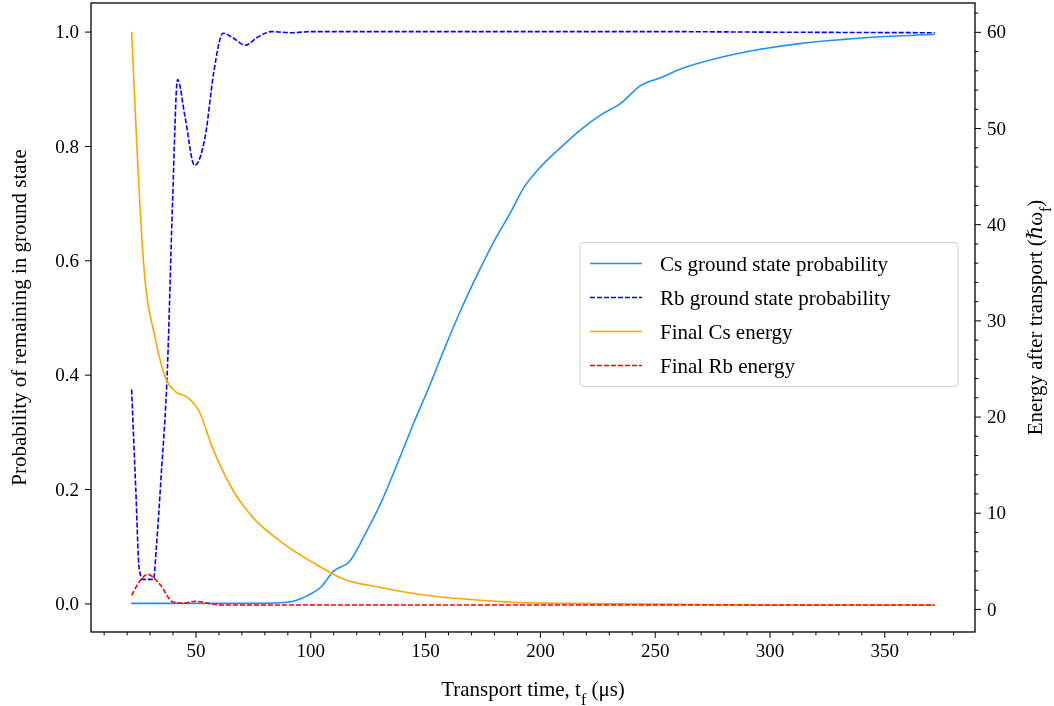 This screenshot has height=706, width=1054. I want to click on y-tick-label: 0.8, so click(67, 146).